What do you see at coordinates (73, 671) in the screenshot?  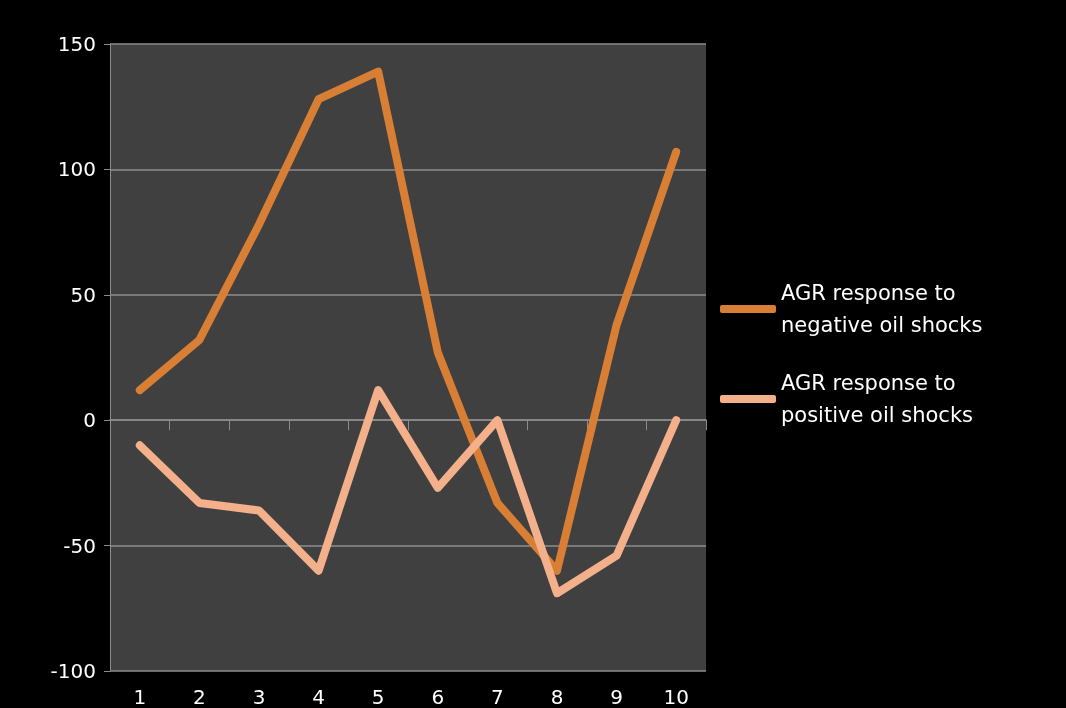 I see `y-tick-label: -100` at bounding box center [73, 671].